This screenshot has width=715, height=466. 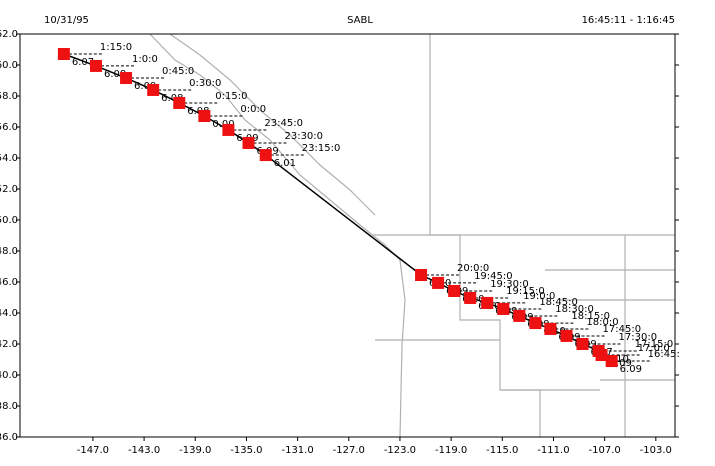 I want to click on x-tick-label: -103.0, so click(x=656, y=450).